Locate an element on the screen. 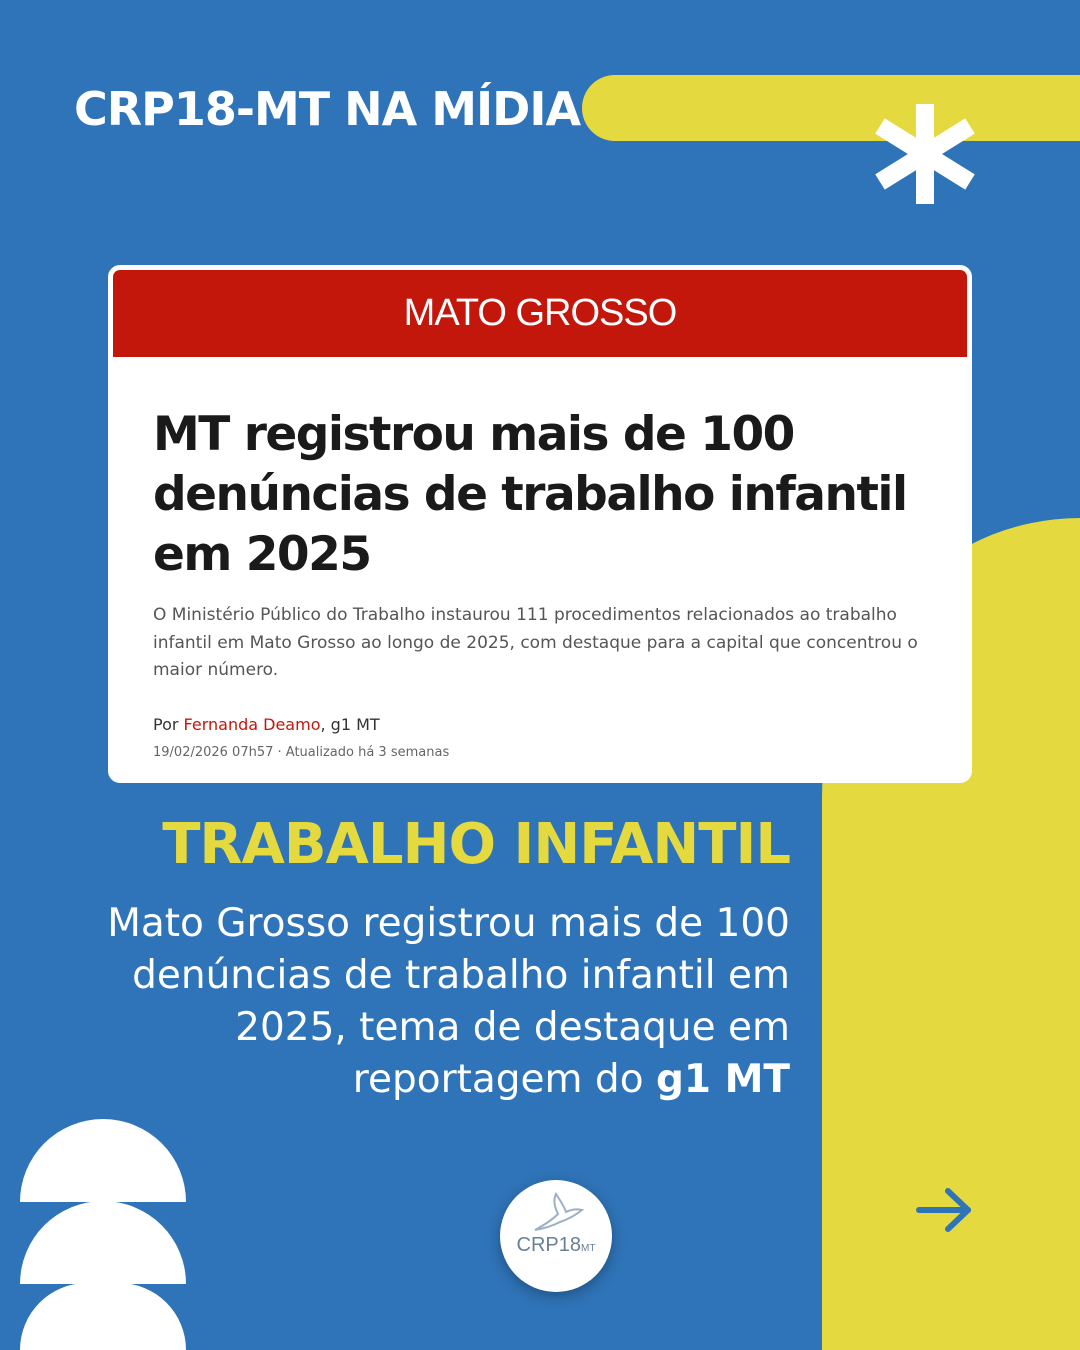  crp18-logo: CRP18MT is located at coordinates (556, 1236).